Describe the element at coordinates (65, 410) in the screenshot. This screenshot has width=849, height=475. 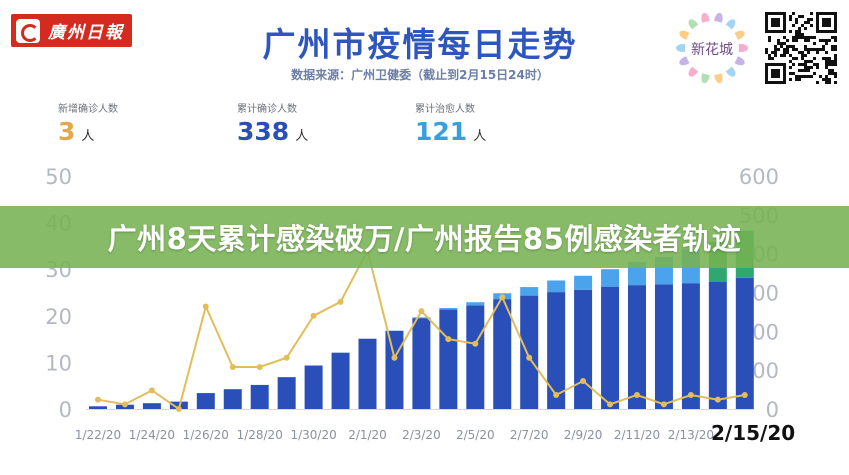
I see `left-axis-tick-label: 0` at that location.